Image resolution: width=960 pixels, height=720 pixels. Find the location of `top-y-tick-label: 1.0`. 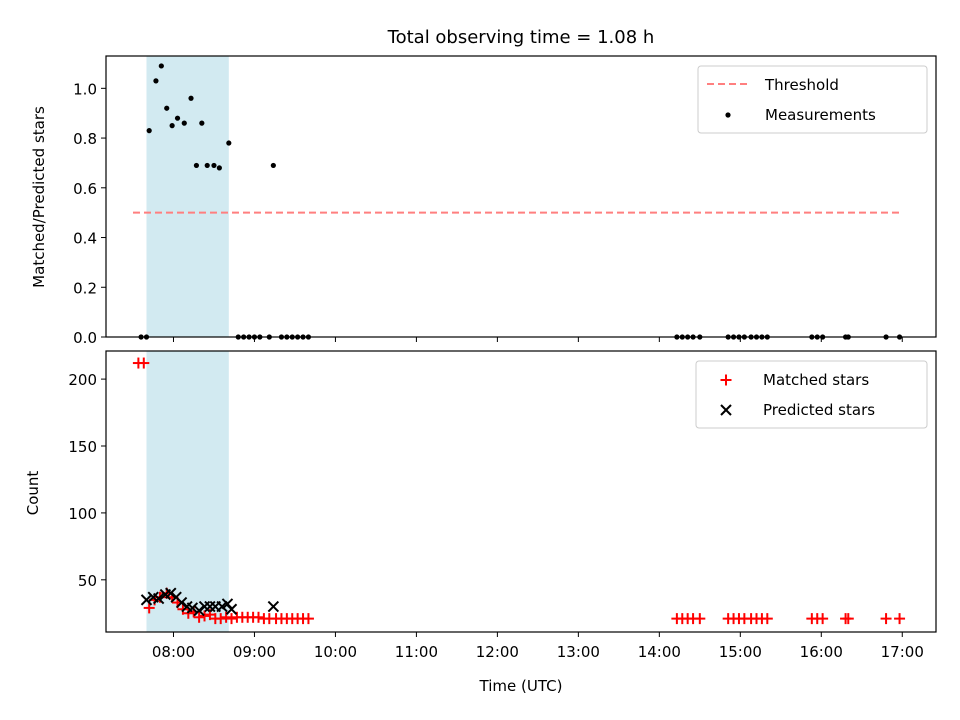

top-y-tick-label: 1.0 is located at coordinates (85, 89).